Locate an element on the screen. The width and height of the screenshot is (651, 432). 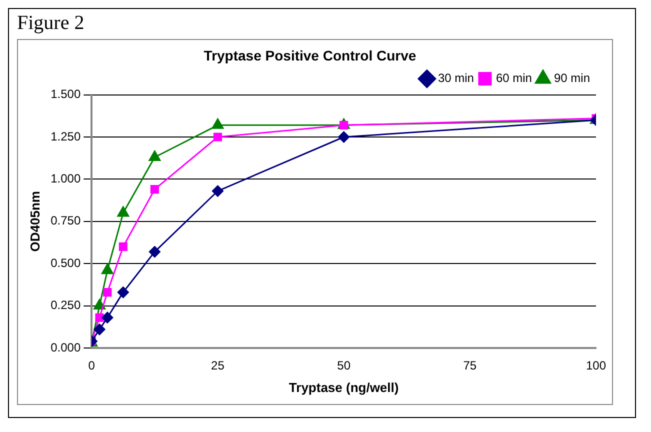
x-axis-title: Tryptase (ng/well) is located at coordinates (343, 387).